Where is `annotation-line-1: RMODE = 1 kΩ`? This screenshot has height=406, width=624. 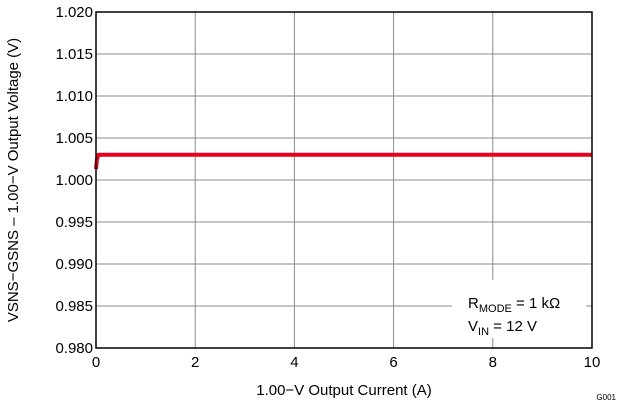
annotation-line-1: RMODE = 1 kΩ is located at coordinates (514, 305).